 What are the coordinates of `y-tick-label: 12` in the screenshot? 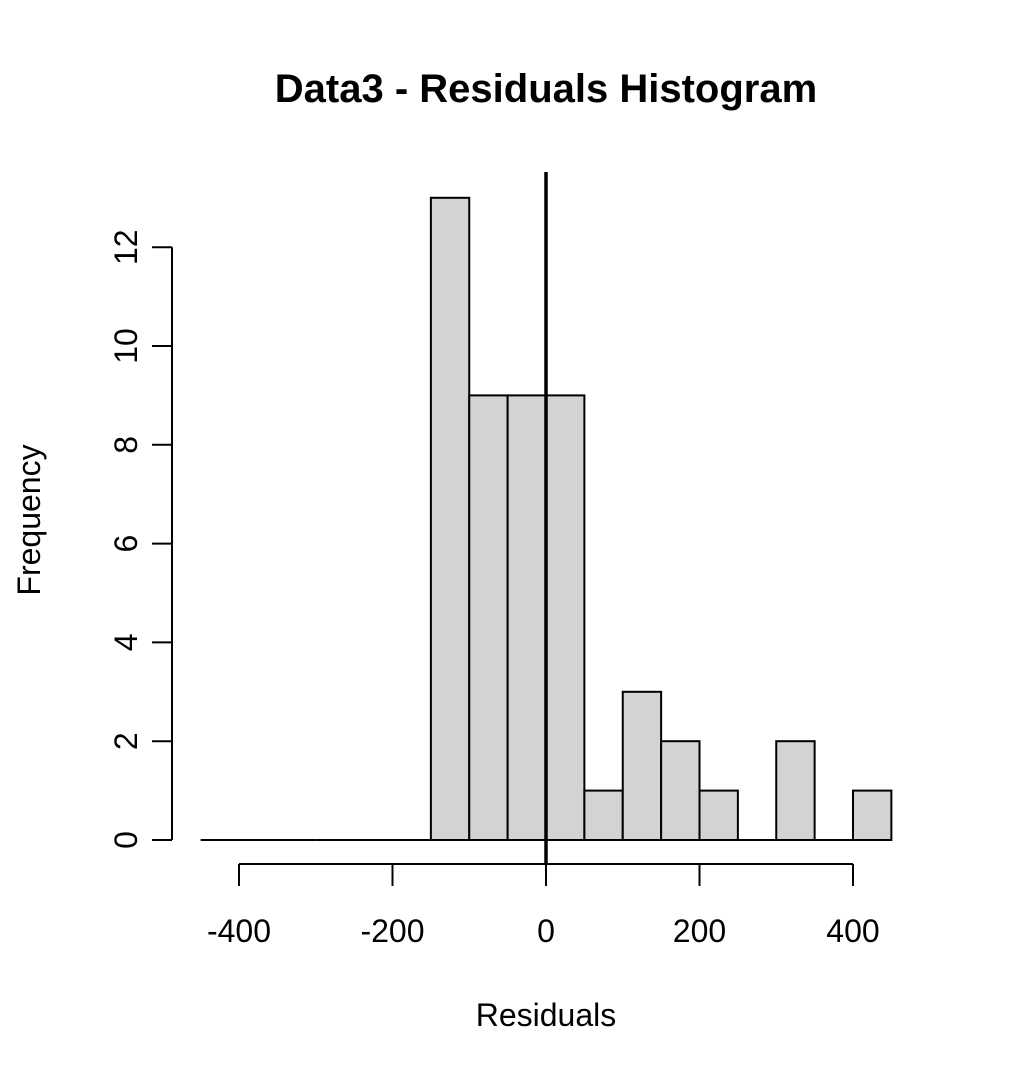 It's located at (126, 247).